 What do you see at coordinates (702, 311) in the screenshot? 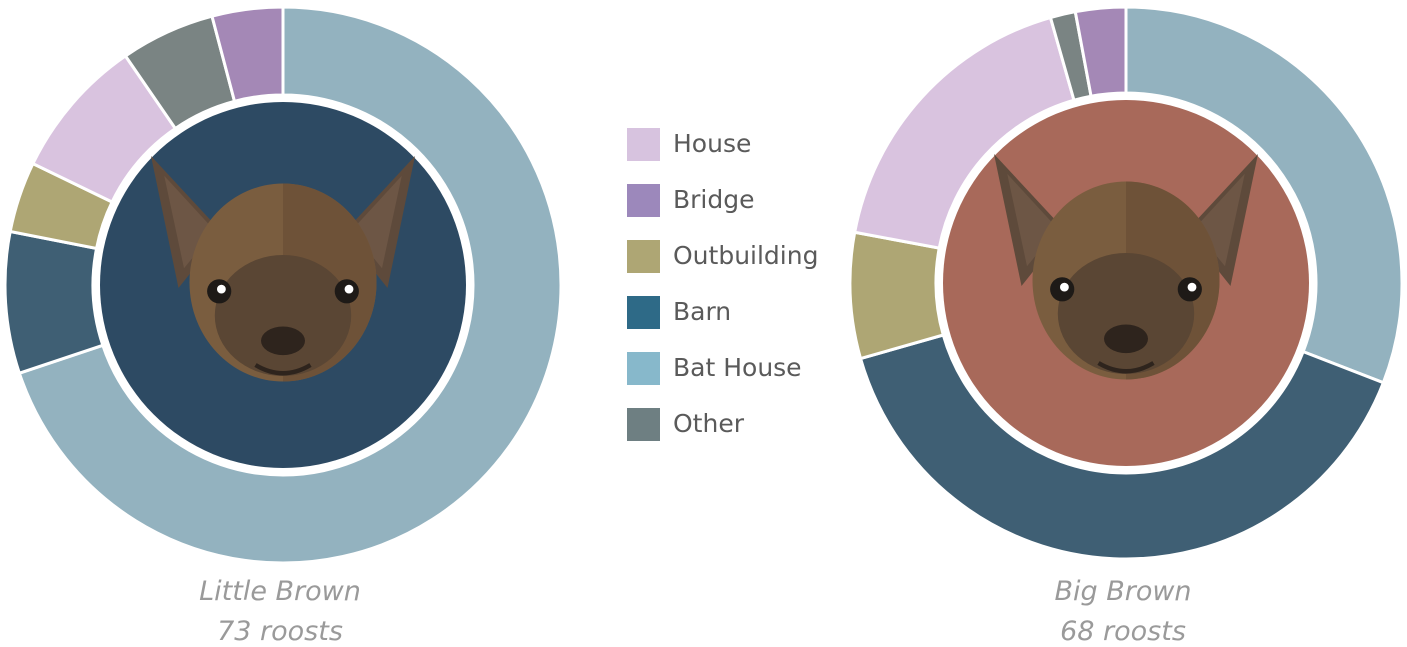
I see `legend-label: Barn` at bounding box center [702, 311].